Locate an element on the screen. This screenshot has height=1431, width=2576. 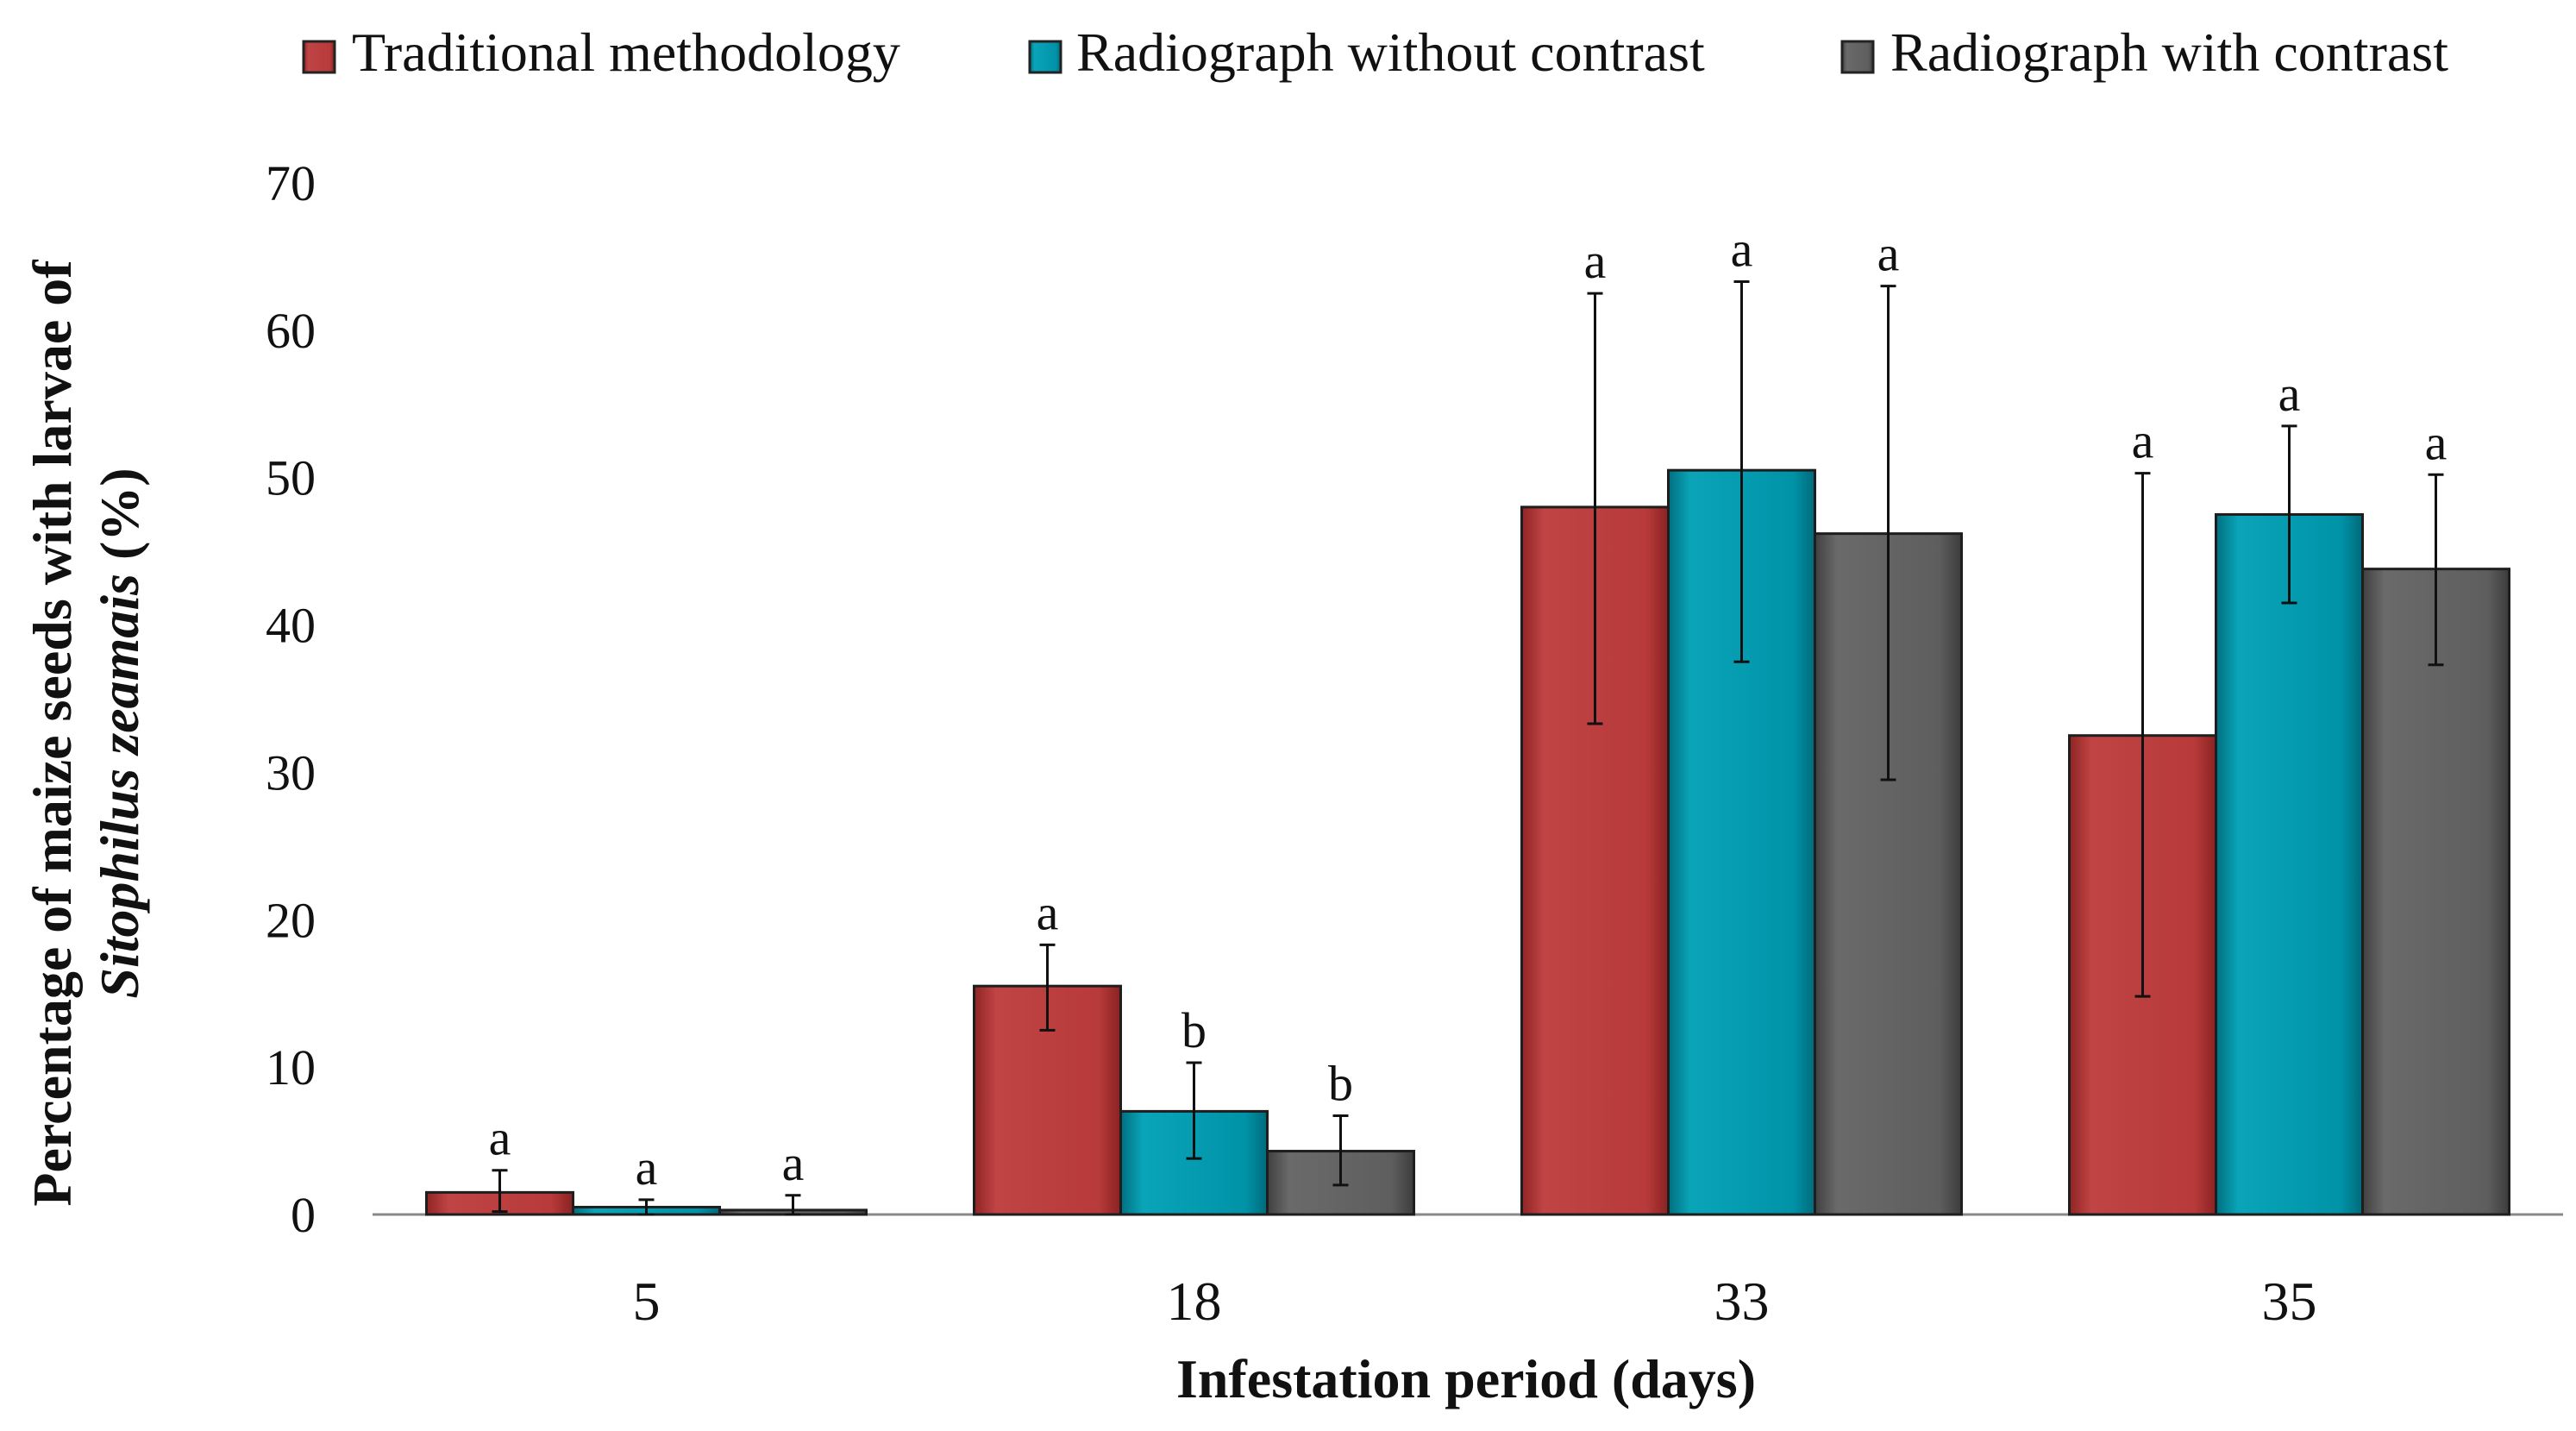
x-axis-title: Infestation period (days) is located at coordinates (1466, 1378).